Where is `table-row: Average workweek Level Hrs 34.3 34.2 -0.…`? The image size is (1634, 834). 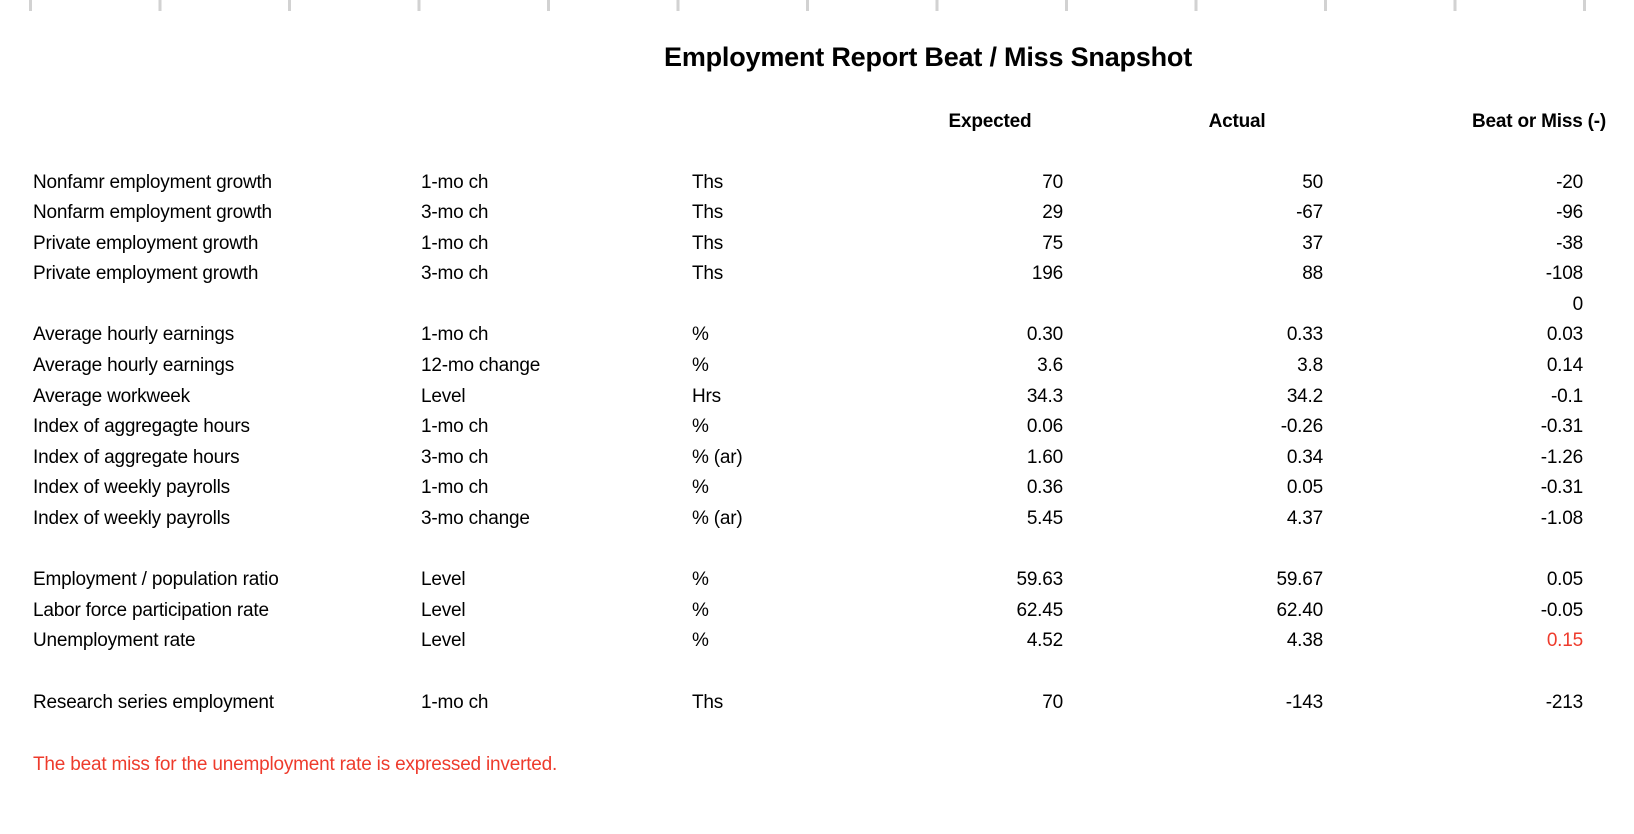 table-row: Average workweek Level Hrs 34.3 34.2 -0.… is located at coordinates (817, 397).